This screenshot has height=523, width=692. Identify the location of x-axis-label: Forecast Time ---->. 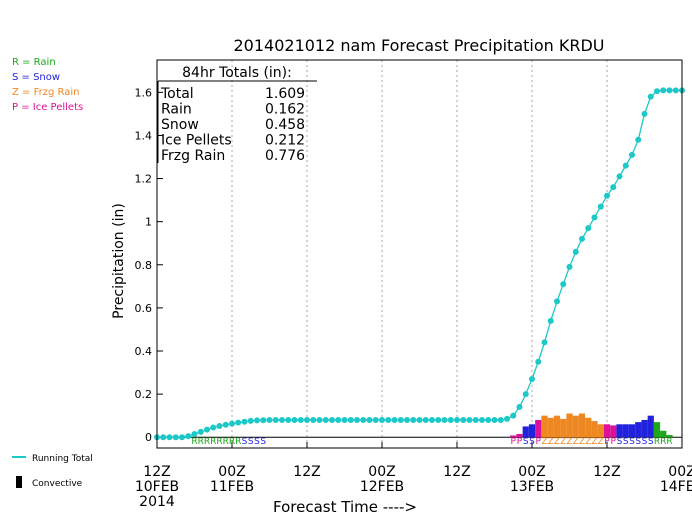
(345, 507).